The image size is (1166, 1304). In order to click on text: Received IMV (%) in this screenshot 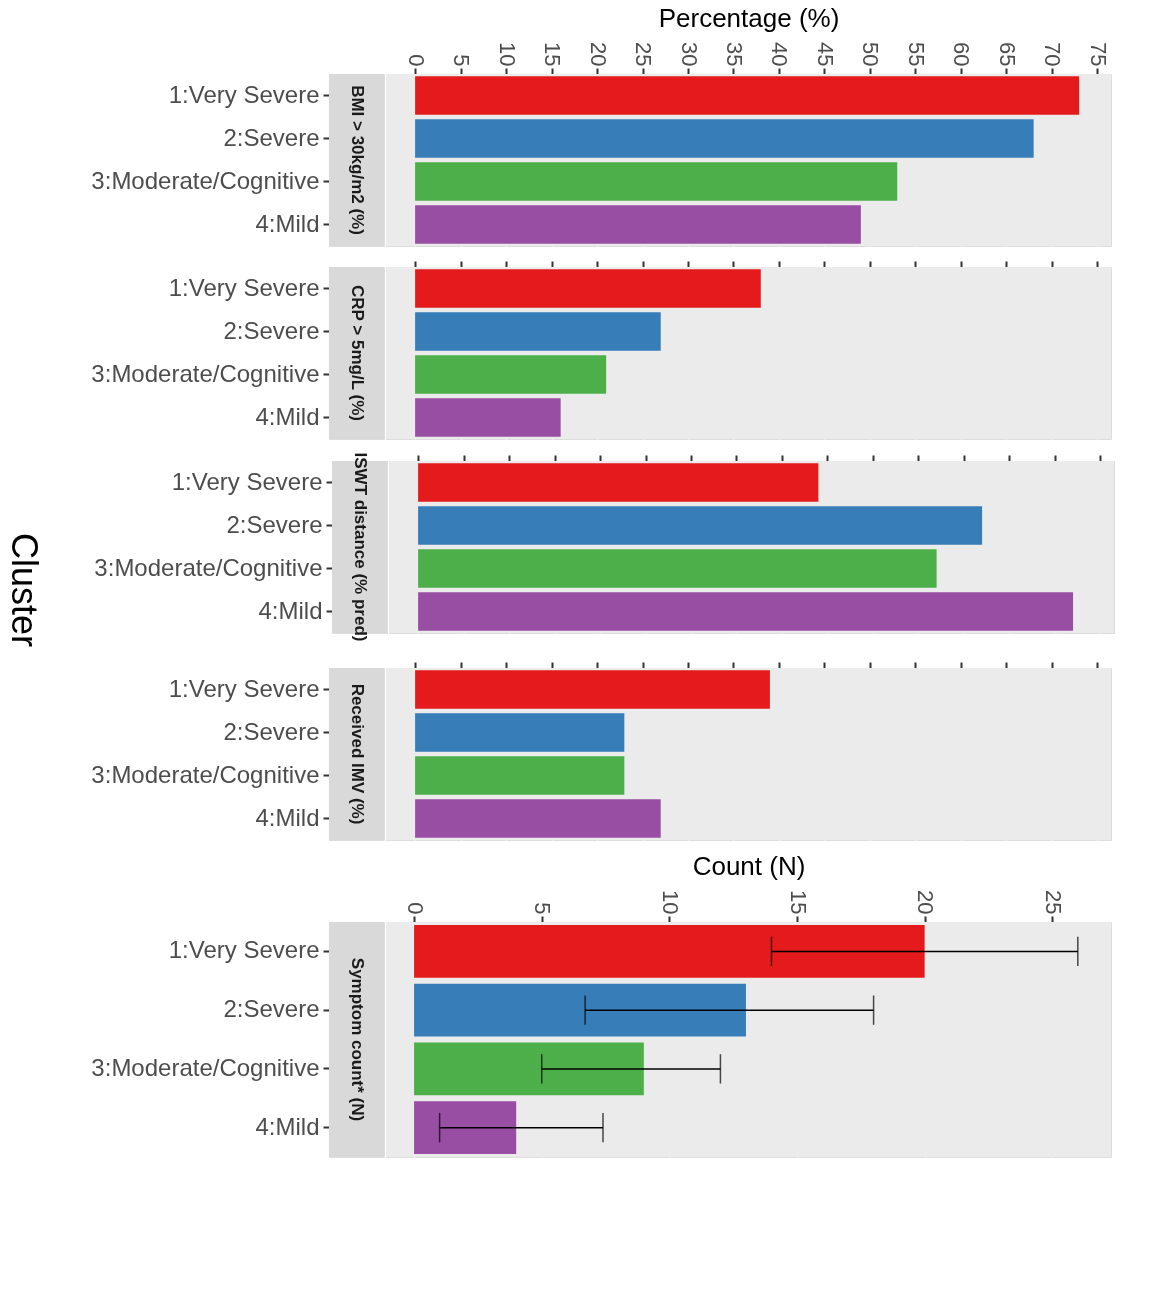, I will do `click(357, 754)`.